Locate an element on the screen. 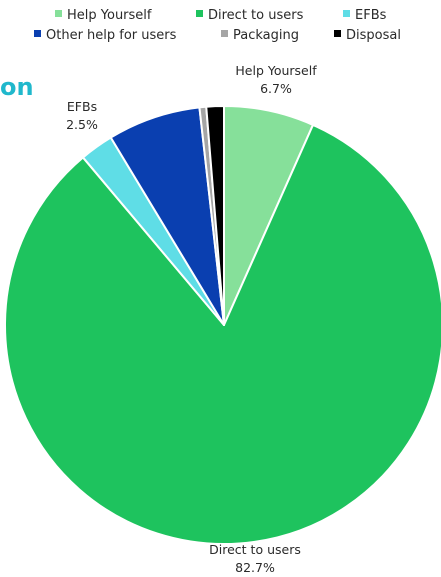  data-label-efbs: EFBs 2.5% is located at coordinates (82, 115).